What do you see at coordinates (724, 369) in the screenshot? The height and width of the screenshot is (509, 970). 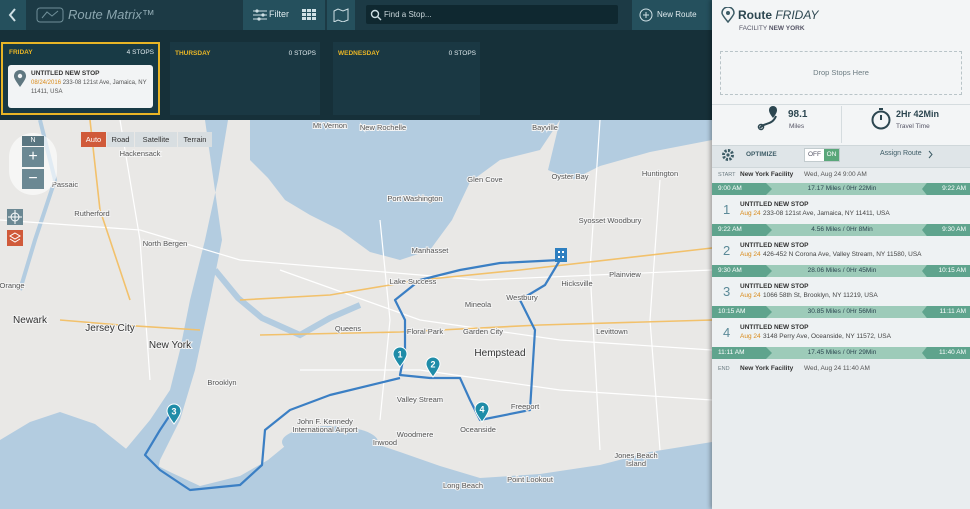 I see `timeline-label: END` at bounding box center [724, 369].